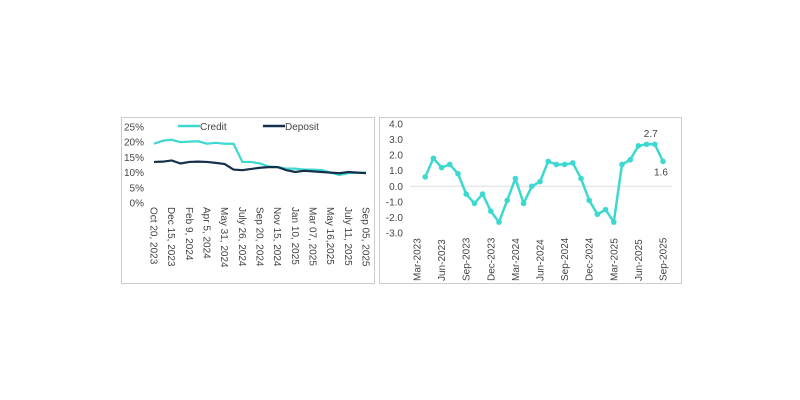 The image size is (800, 400). Describe the element at coordinates (276, 237) in the screenshot. I see `x-tick-label: Nov 15, 2024` at that location.